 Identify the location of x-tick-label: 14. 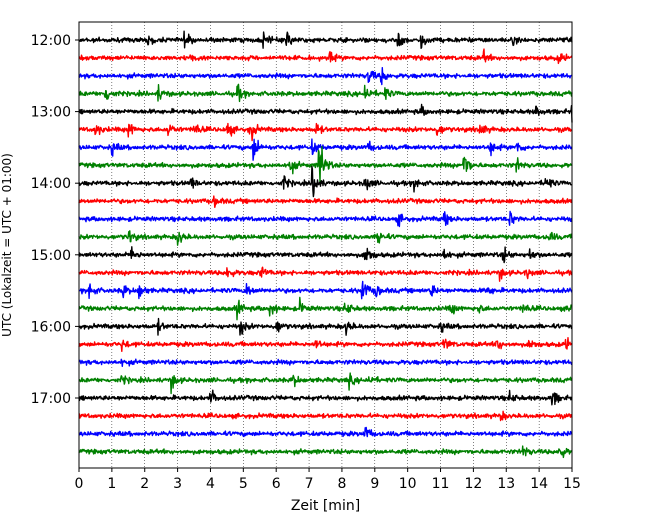
(539, 484).